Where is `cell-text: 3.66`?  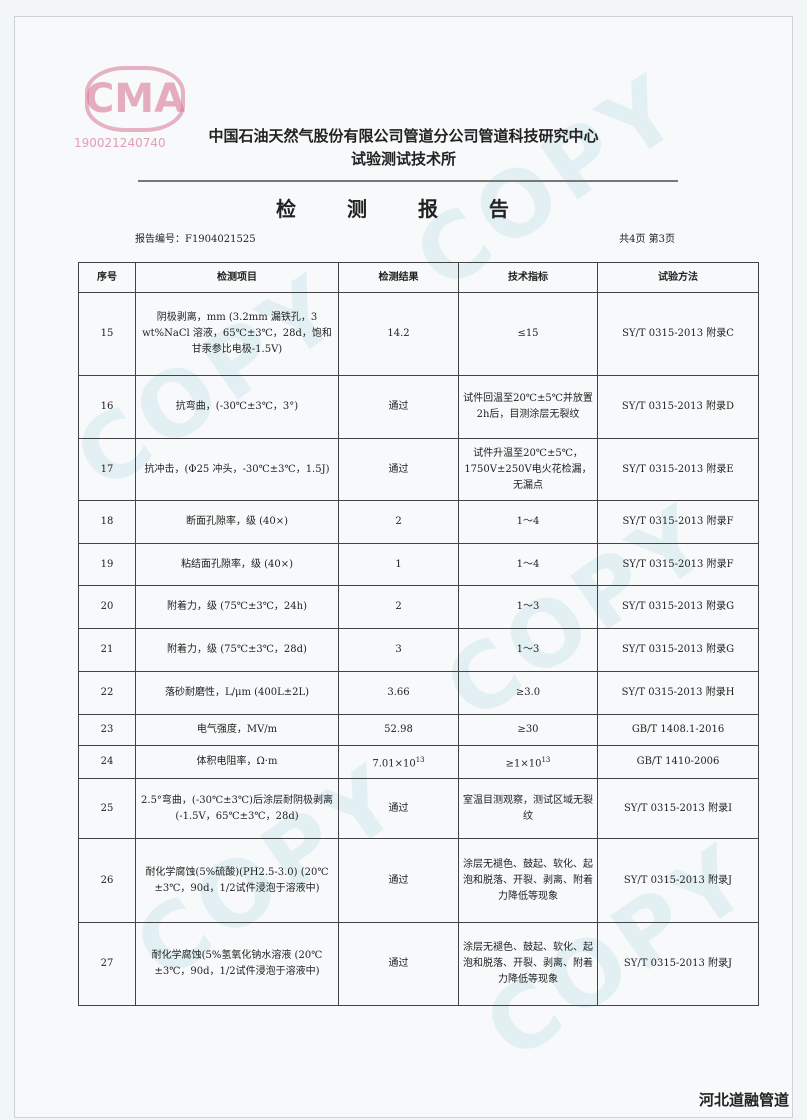
cell-text: 3.66 is located at coordinates (398, 692).